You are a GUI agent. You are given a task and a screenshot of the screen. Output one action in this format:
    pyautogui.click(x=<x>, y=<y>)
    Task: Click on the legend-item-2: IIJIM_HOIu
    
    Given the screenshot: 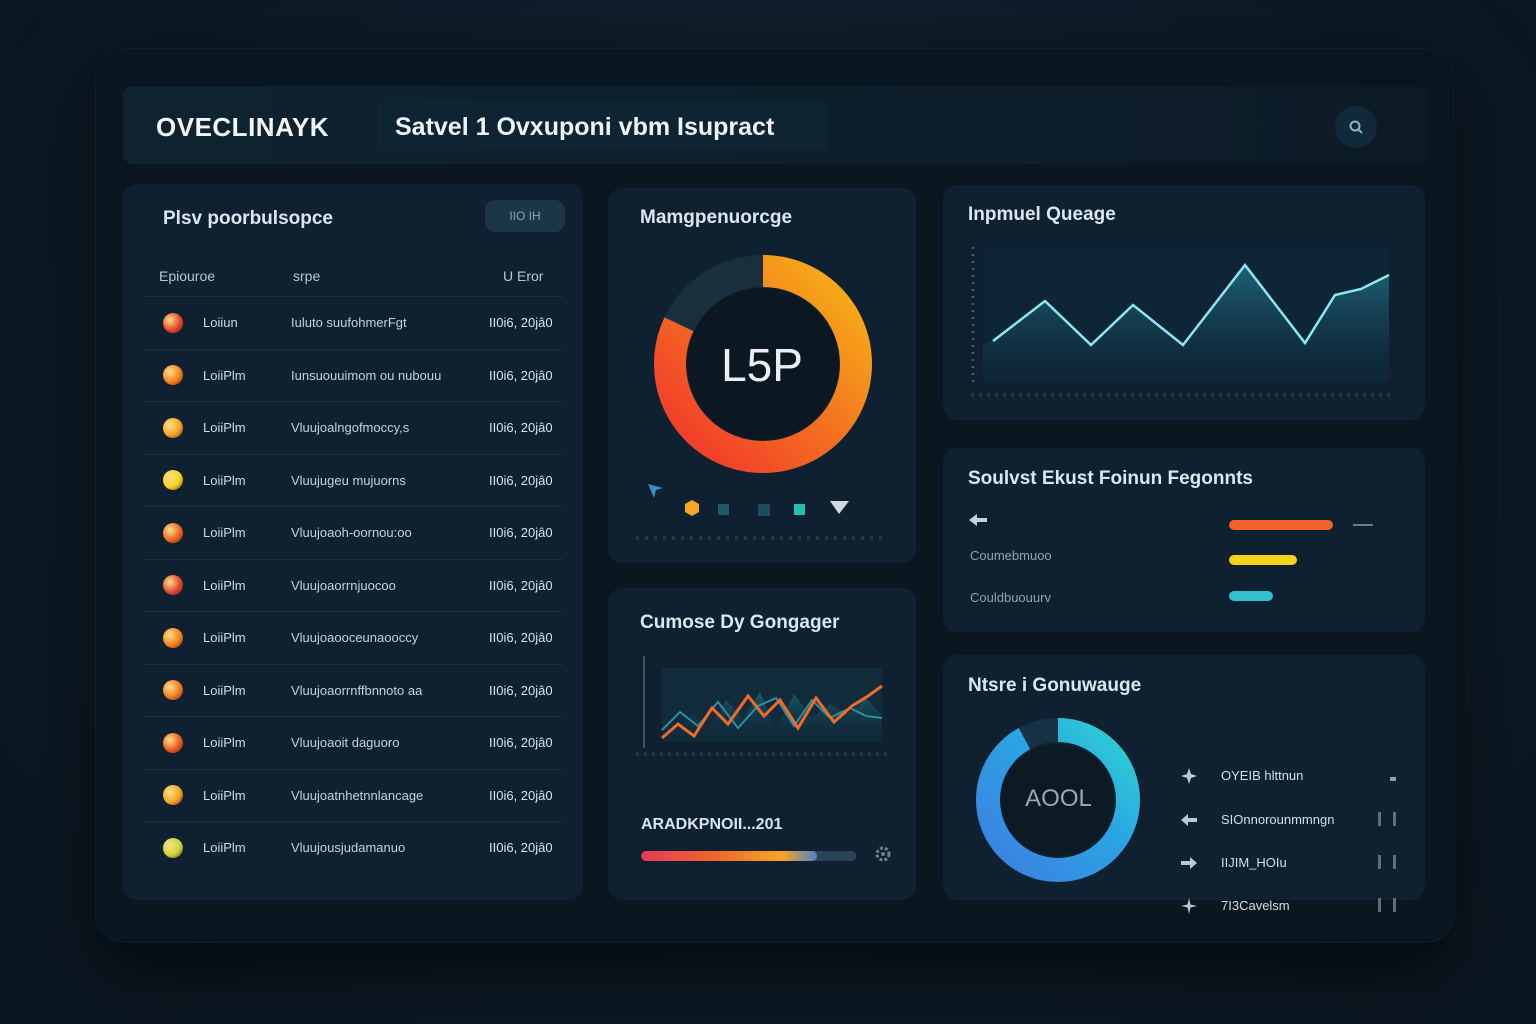 What is the action you would take?
    pyautogui.click(x=1293, y=863)
    